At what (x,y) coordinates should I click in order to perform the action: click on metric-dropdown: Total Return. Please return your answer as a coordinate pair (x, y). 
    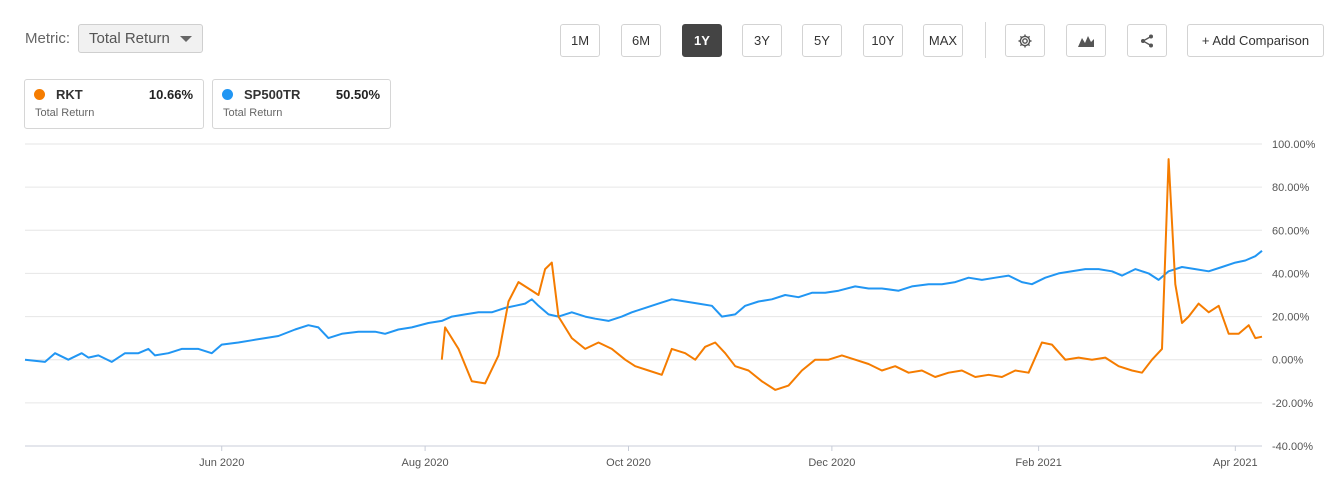
    Looking at the image, I should click on (140, 38).